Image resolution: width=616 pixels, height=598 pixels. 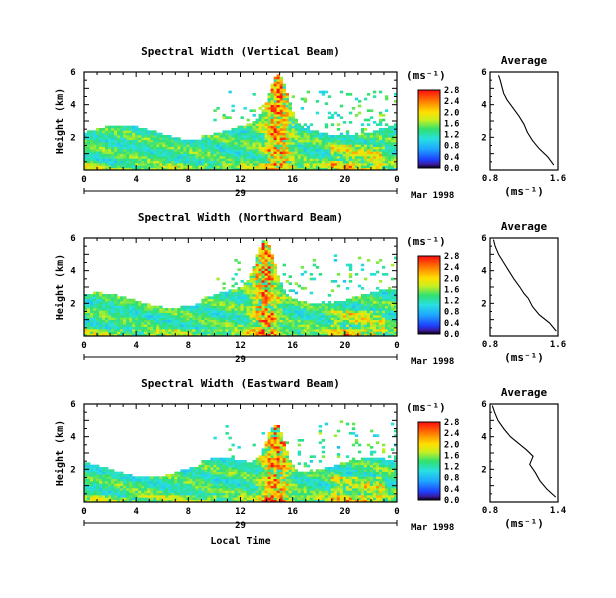 What do you see at coordinates (524, 357) in the screenshot?
I see `average-x-label: (ms⁻¹)` at bounding box center [524, 357].